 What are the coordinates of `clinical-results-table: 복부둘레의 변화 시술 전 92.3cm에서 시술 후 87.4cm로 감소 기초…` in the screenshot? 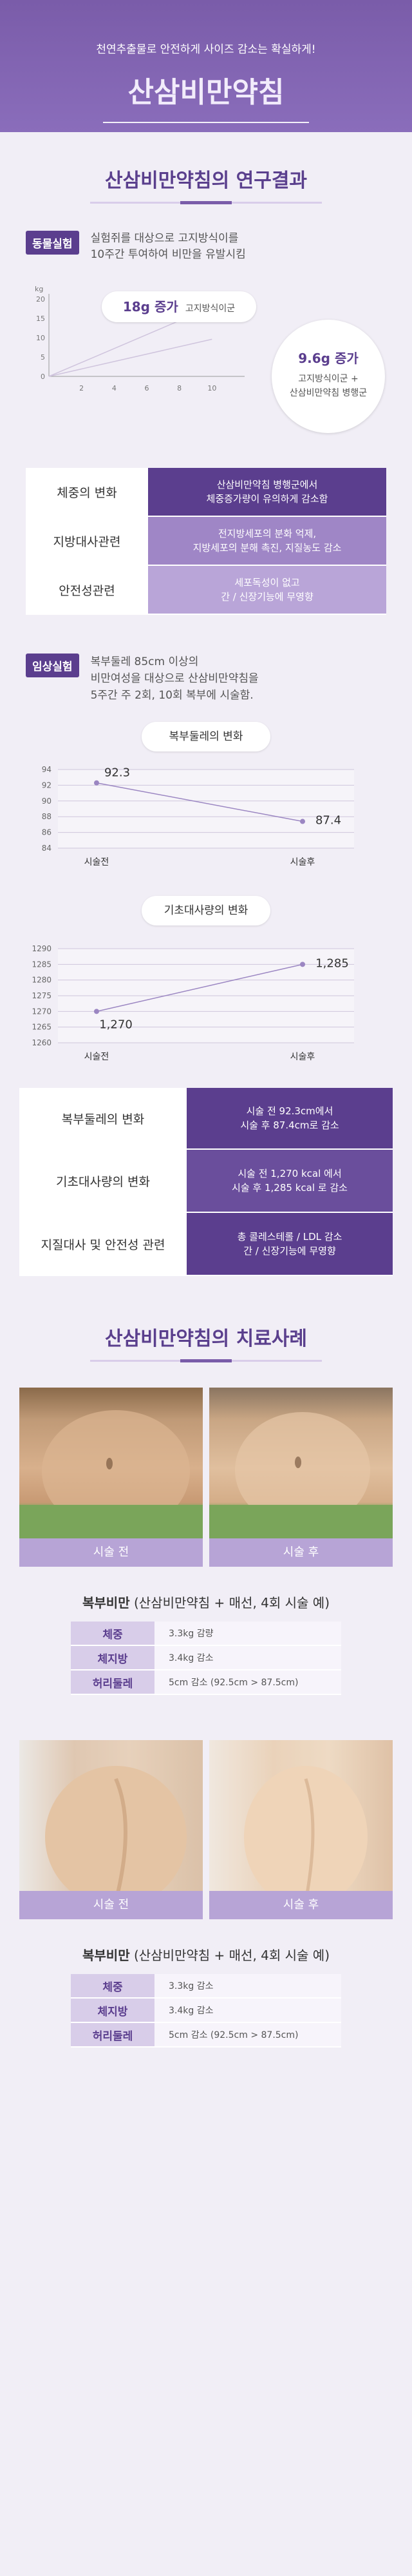 It's located at (206, 1182).